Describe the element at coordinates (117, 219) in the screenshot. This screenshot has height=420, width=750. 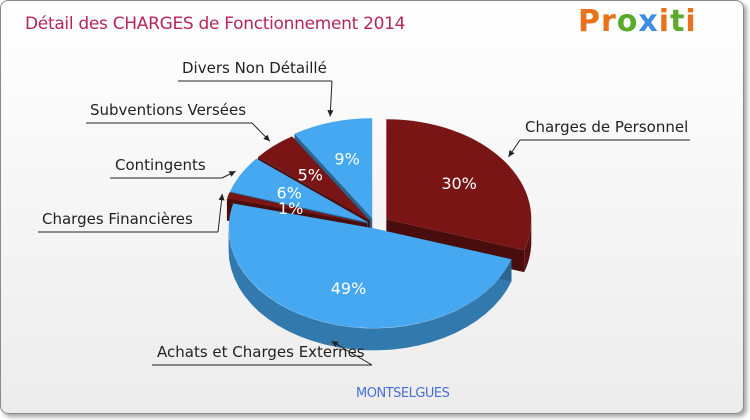
I see `slice-label: Charges Financières` at that location.